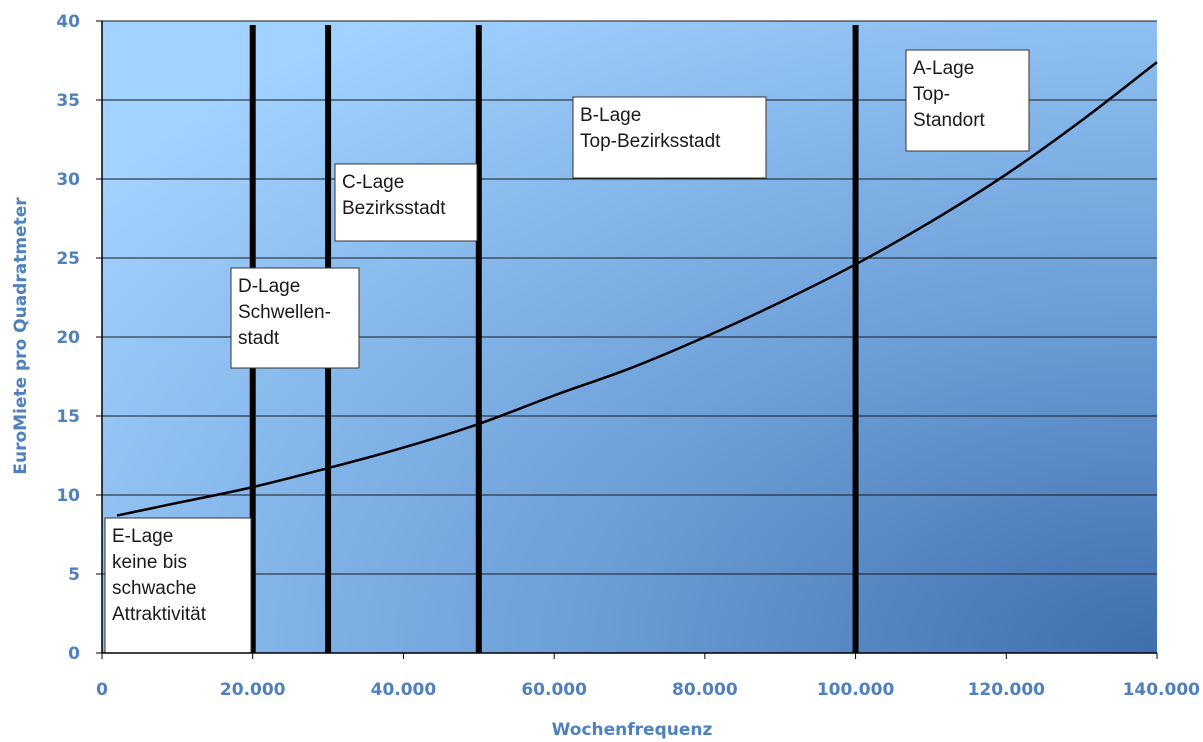 The image size is (1203, 742). Describe the element at coordinates (610, 115) in the screenshot. I see `zone-label-text: B-Lage` at that location.